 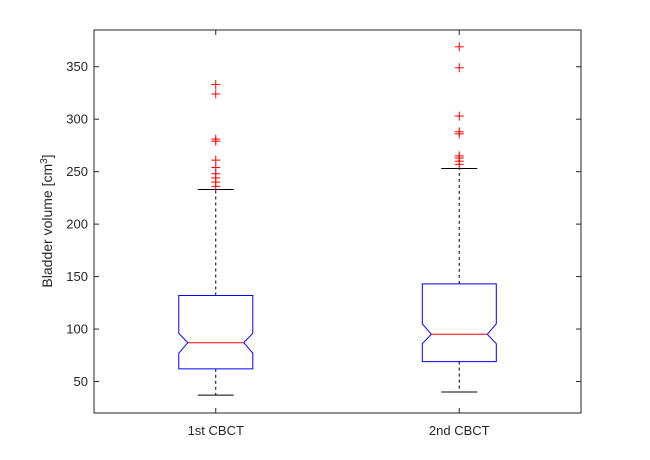 What do you see at coordinates (81, 381) in the screenshot?
I see `y-tick-label: 50` at bounding box center [81, 381].